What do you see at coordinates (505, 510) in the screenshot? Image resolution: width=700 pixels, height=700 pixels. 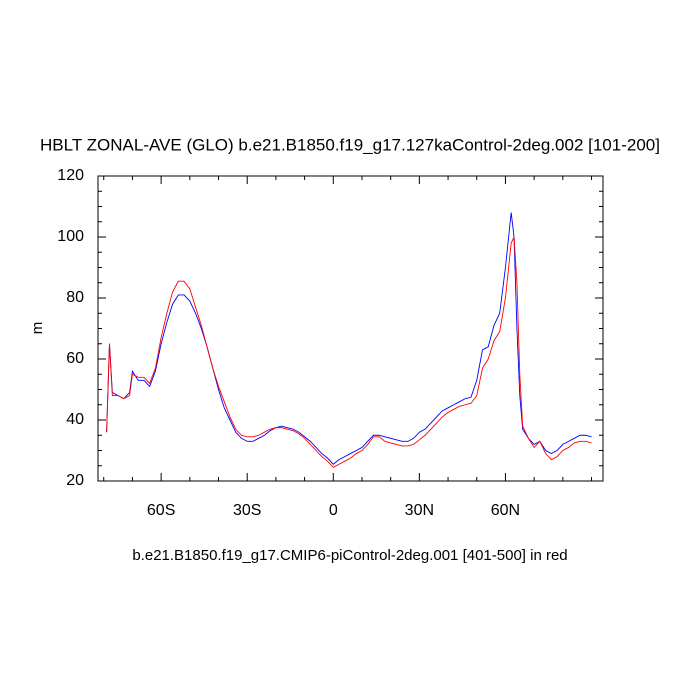 I see `x-tick-label: 60N` at bounding box center [505, 510].